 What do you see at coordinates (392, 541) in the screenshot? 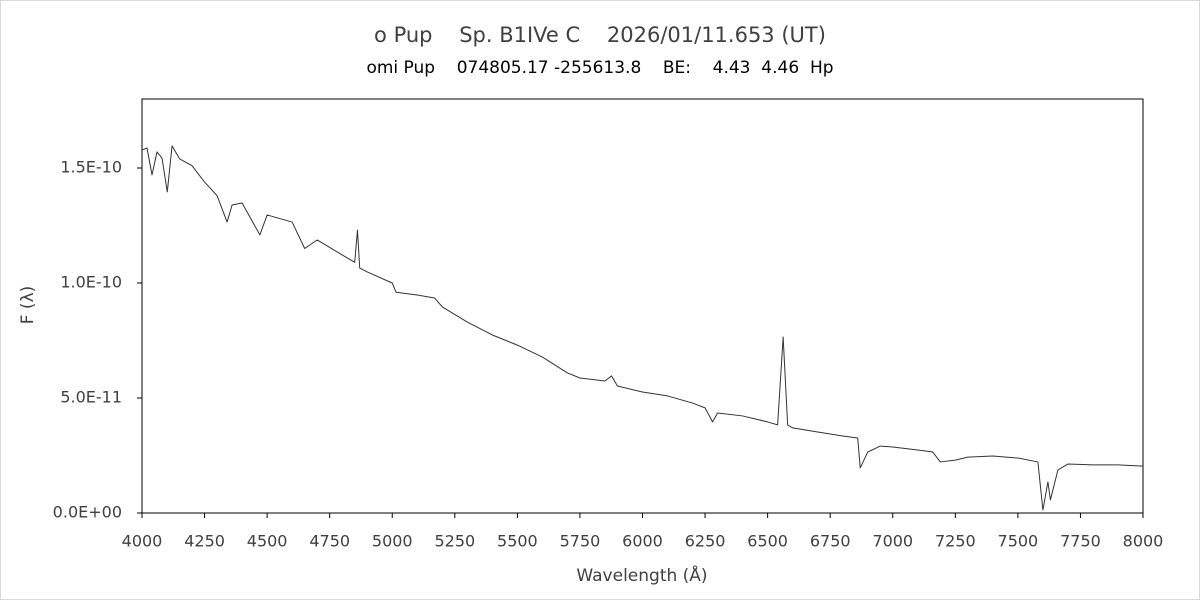
I see `x-tick-label: 5000` at bounding box center [392, 541].